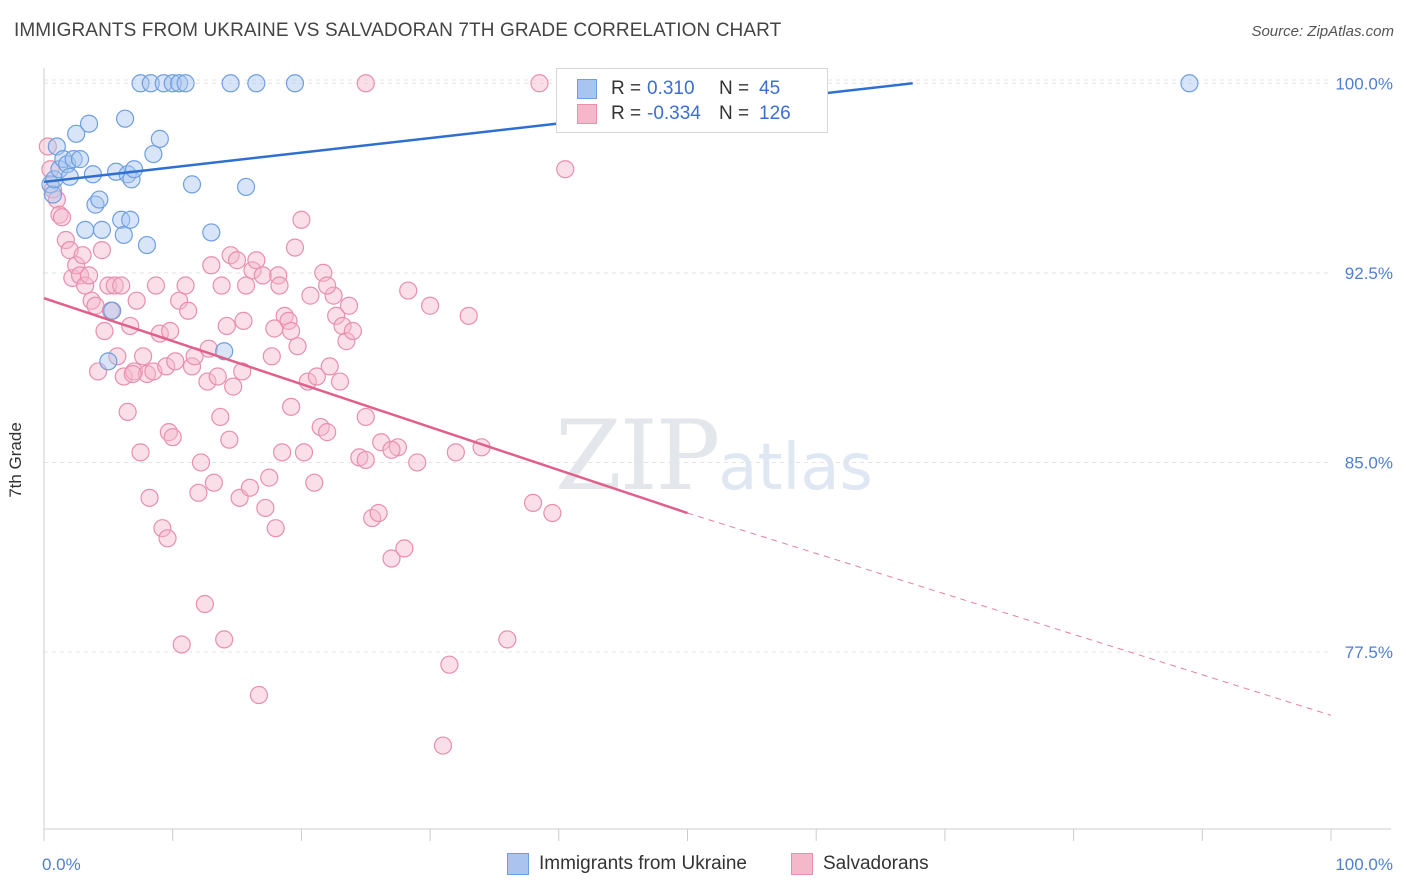 The image size is (1406, 892). I want to click on legend-row-ukraine: R = 0.310 N = 45, so click(678, 89).